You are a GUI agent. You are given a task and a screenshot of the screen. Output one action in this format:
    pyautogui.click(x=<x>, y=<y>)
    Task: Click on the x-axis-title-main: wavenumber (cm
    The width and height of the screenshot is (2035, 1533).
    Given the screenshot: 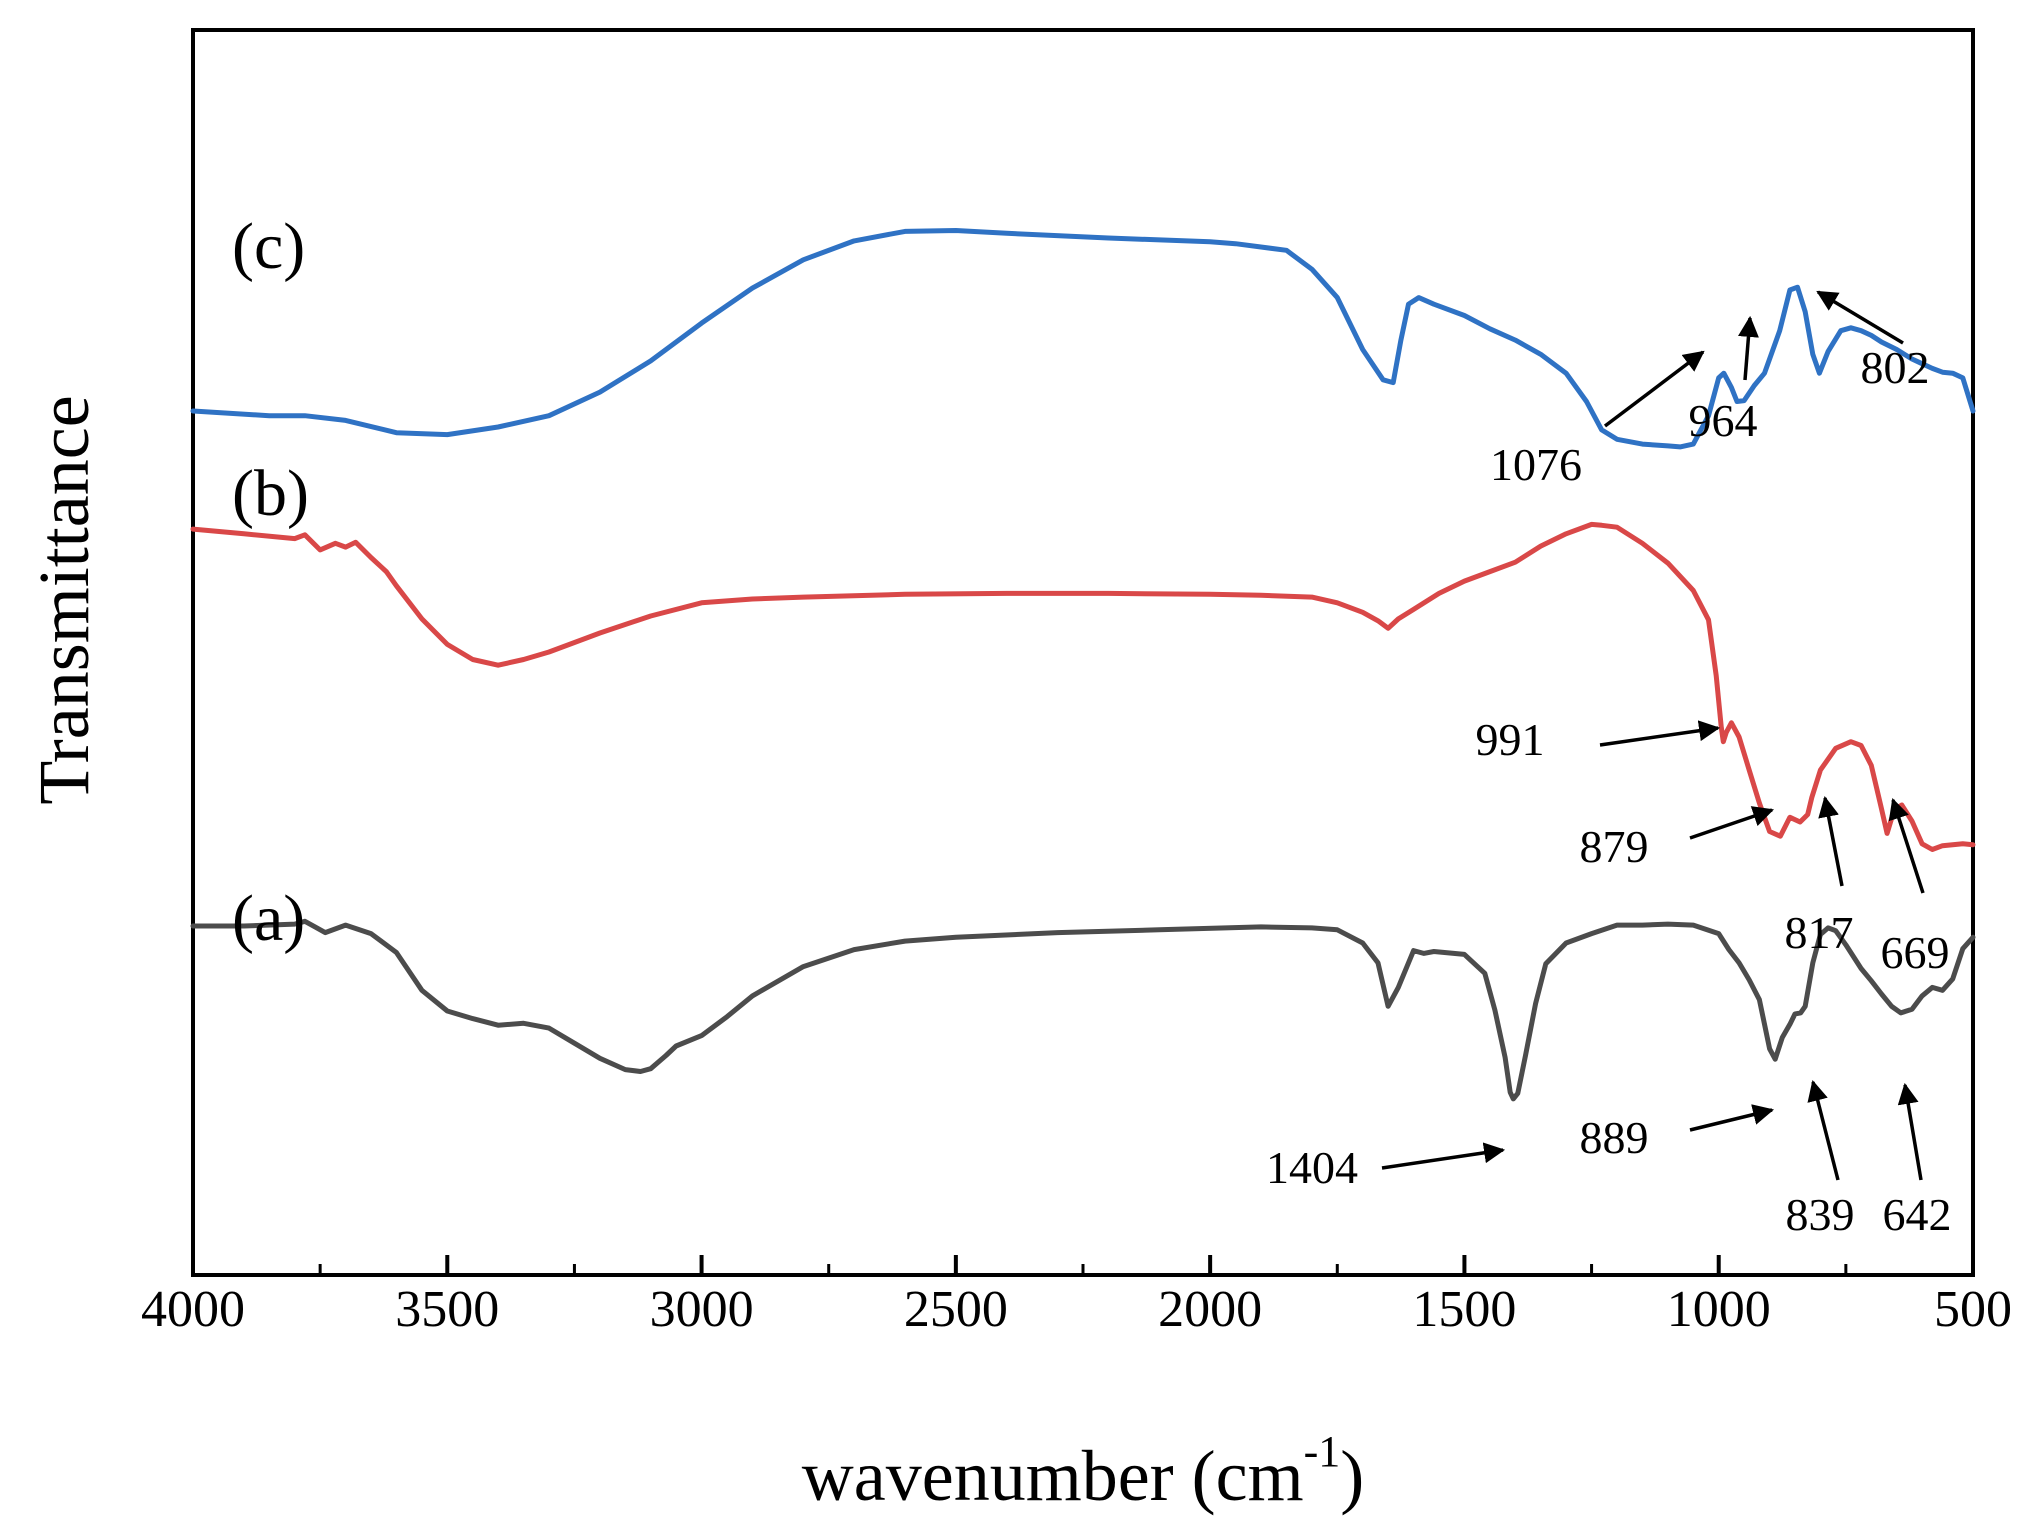 What is the action you would take?
    pyautogui.click(x=1053, y=1476)
    